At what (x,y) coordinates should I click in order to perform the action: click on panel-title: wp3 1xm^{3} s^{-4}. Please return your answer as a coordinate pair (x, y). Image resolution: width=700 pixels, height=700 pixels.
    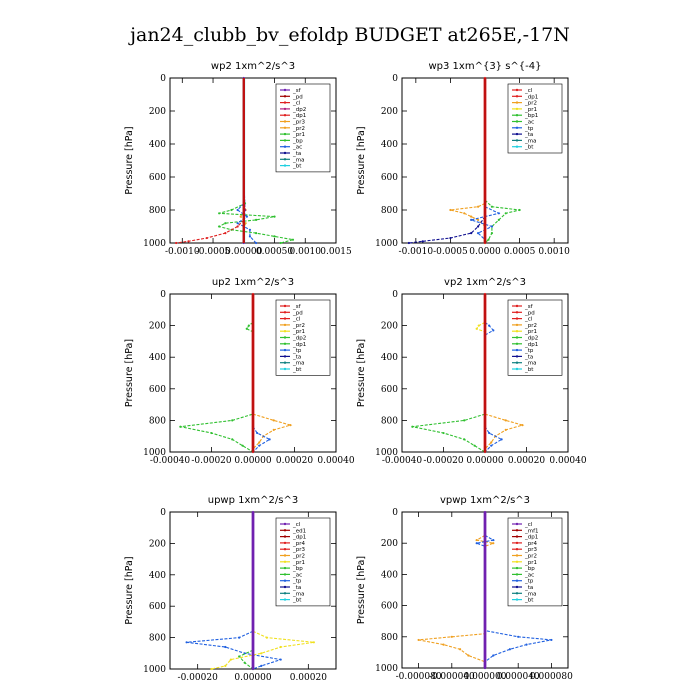
    Looking at the image, I should click on (484, 66).